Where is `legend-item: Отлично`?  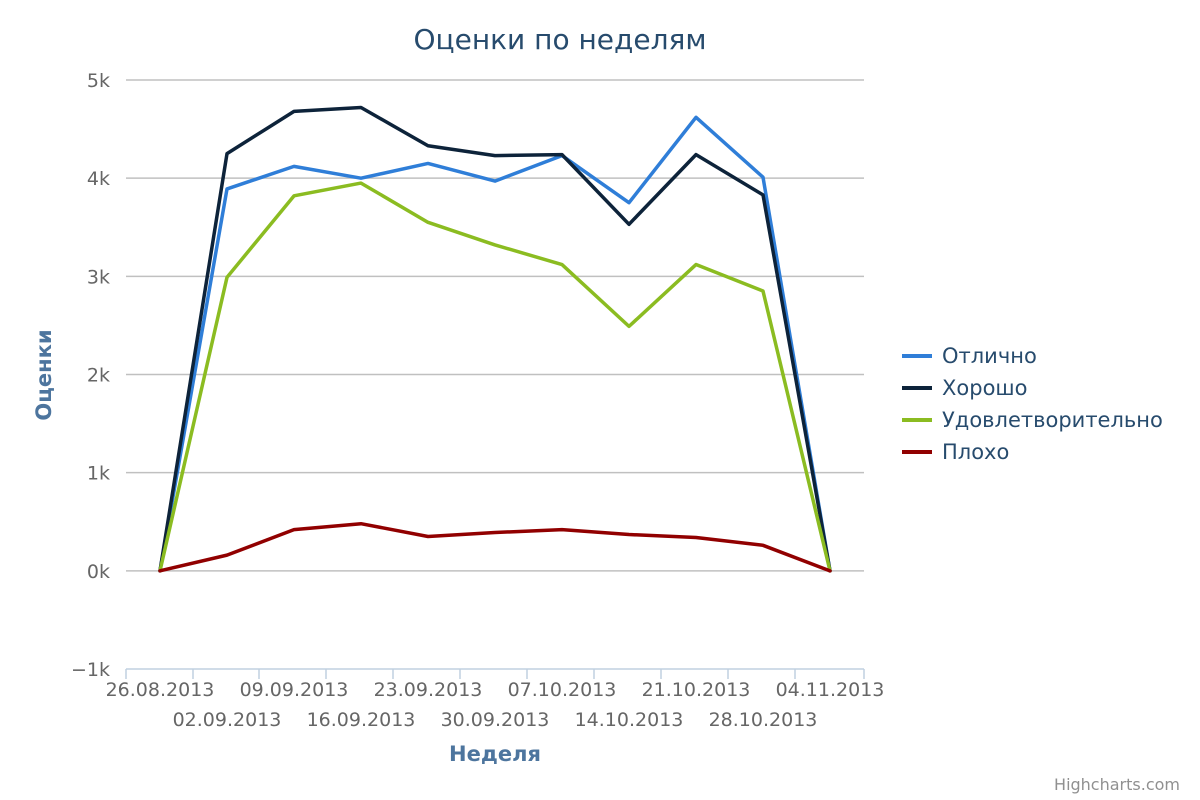 legend-item: Отлично is located at coordinates (969, 356).